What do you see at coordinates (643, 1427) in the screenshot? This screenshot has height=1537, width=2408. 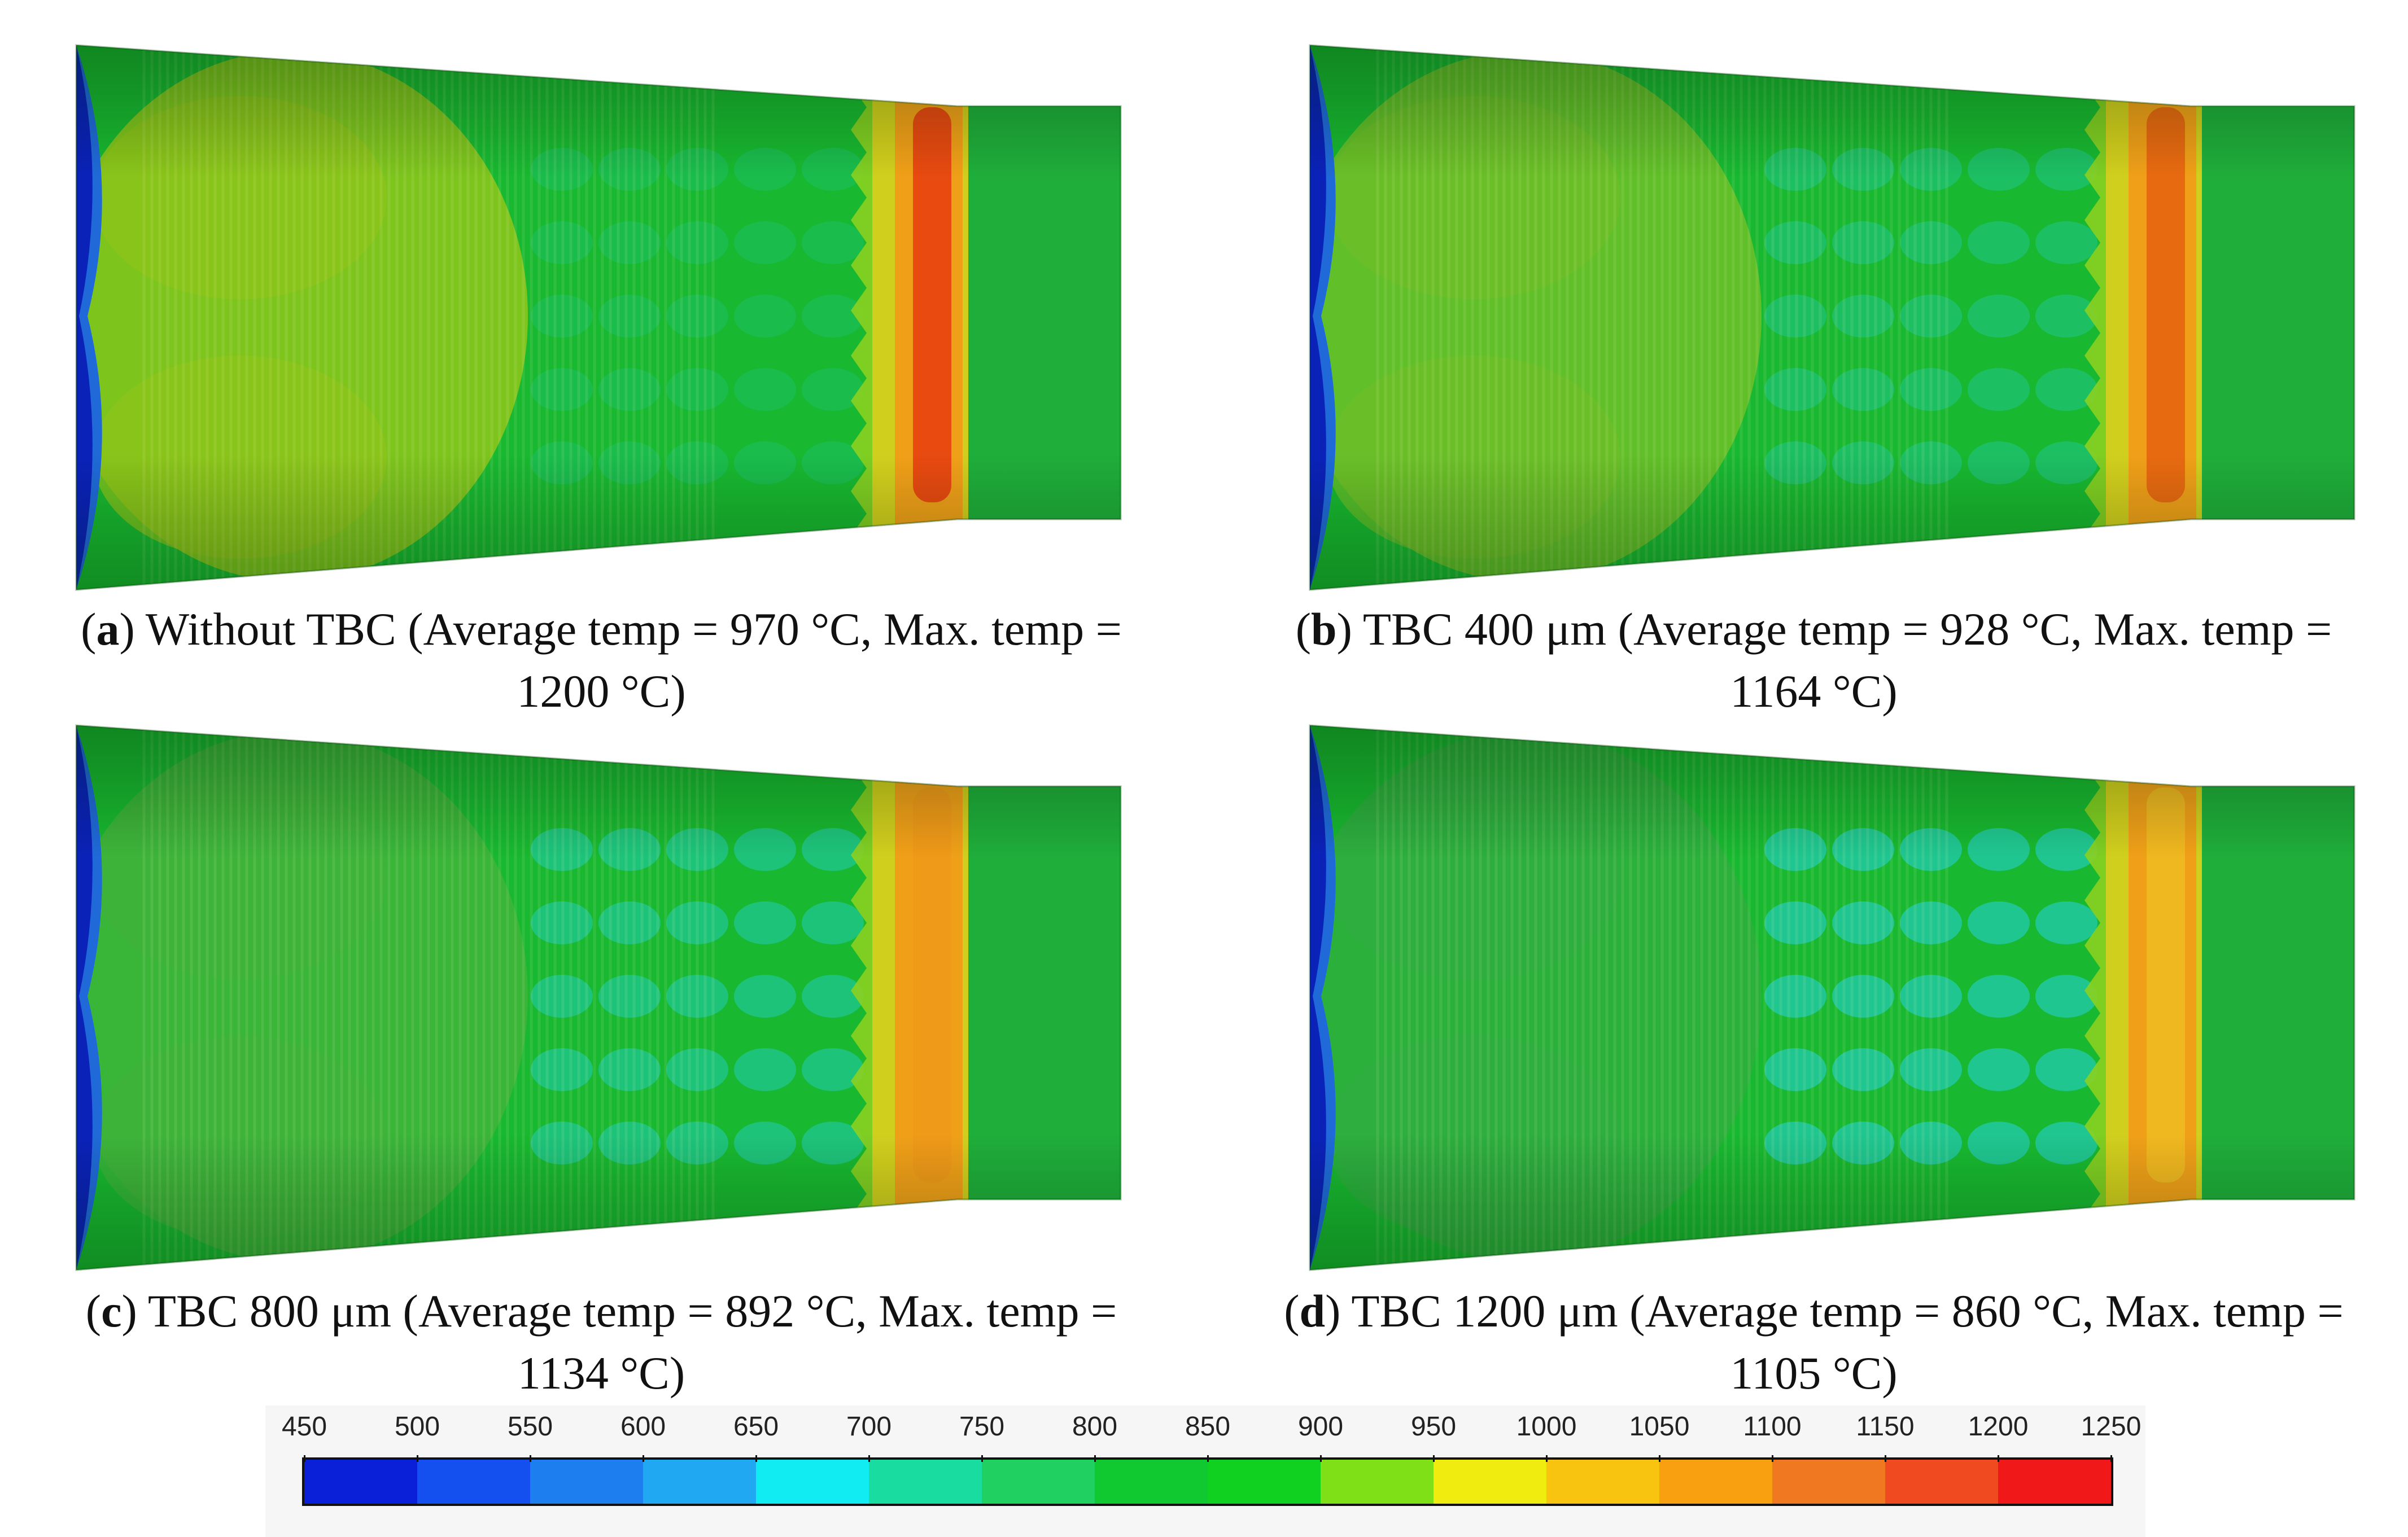 I see `colorbar-tick-label: 600` at bounding box center [643, 1427].